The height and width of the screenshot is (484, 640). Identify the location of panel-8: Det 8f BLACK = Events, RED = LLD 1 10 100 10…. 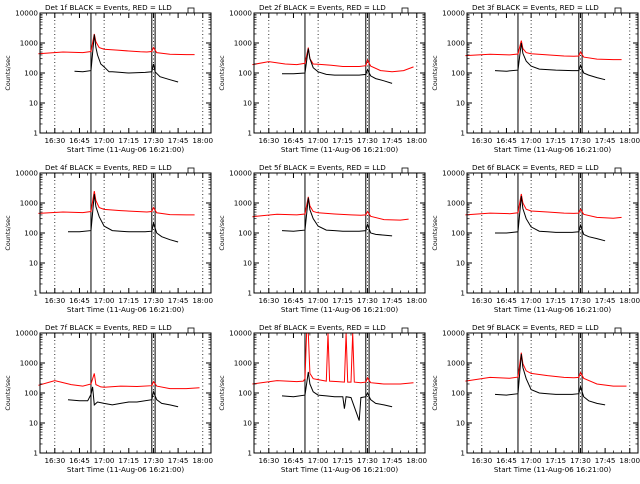
(323, 398).